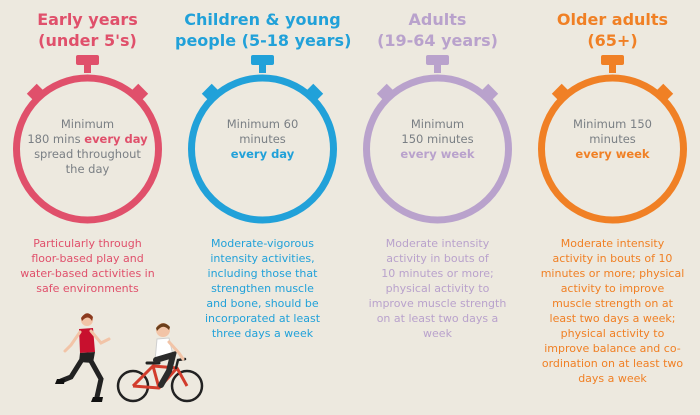  I want to click on column-title: Early years (under 5's), so click(87, 30).